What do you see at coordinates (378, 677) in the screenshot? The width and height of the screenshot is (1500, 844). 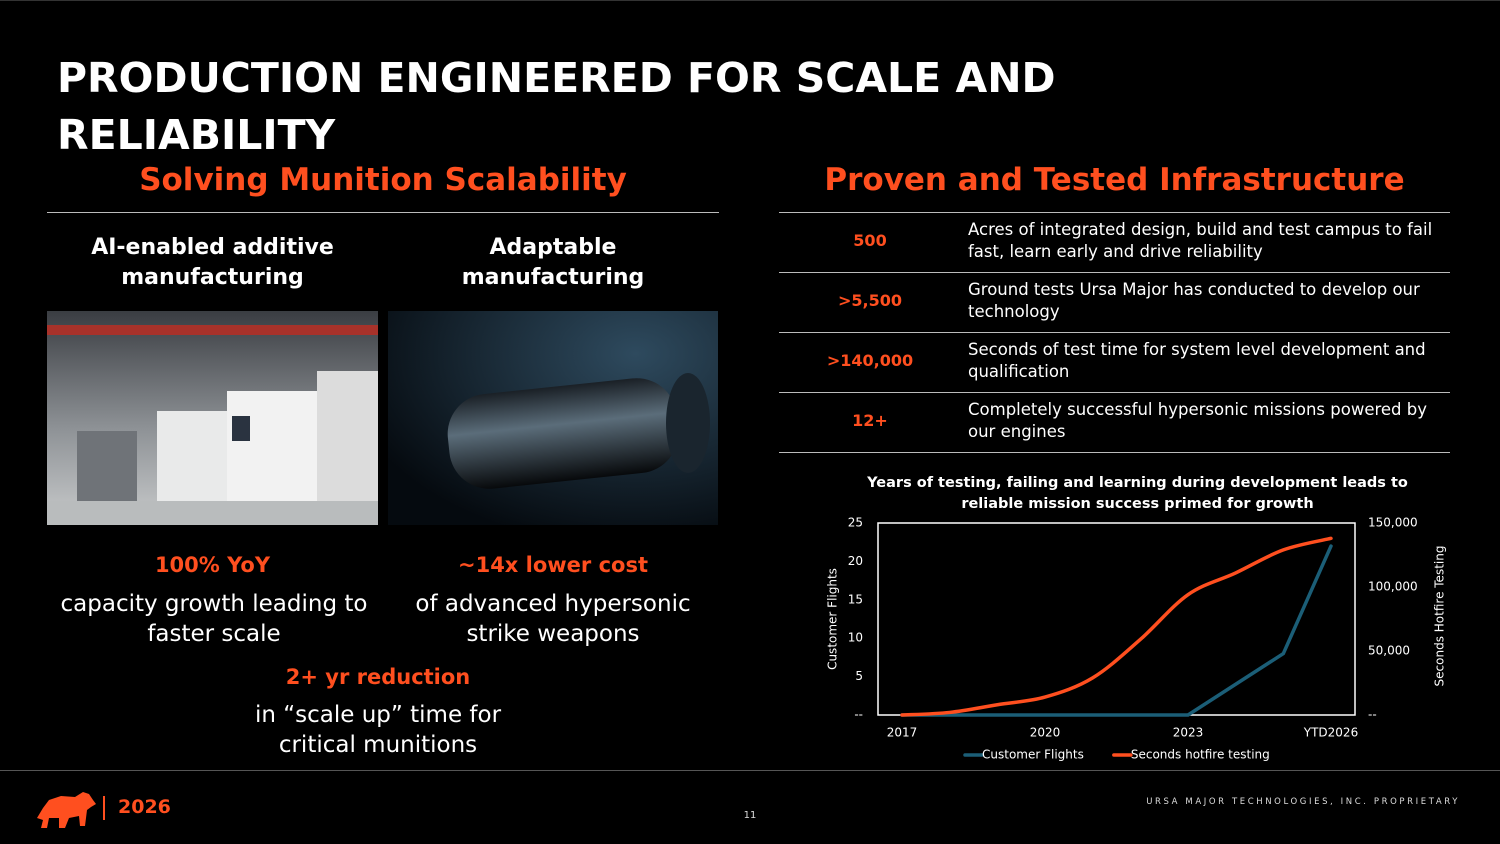 I see `stat: 2+ yr reduction` at bounding box center [378, 677].